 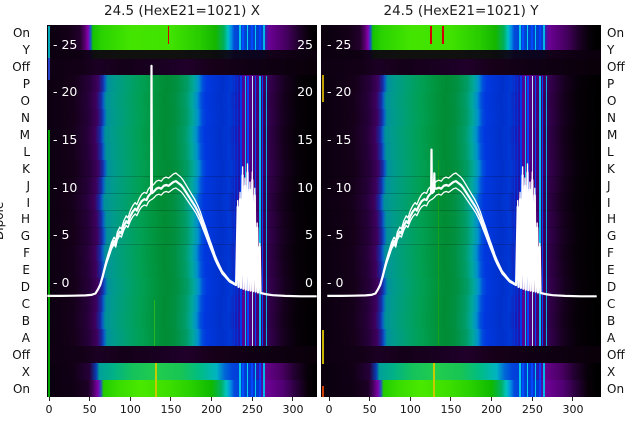 I want to click on x-axis-tick-label: 100, so click(x=410, y=409).